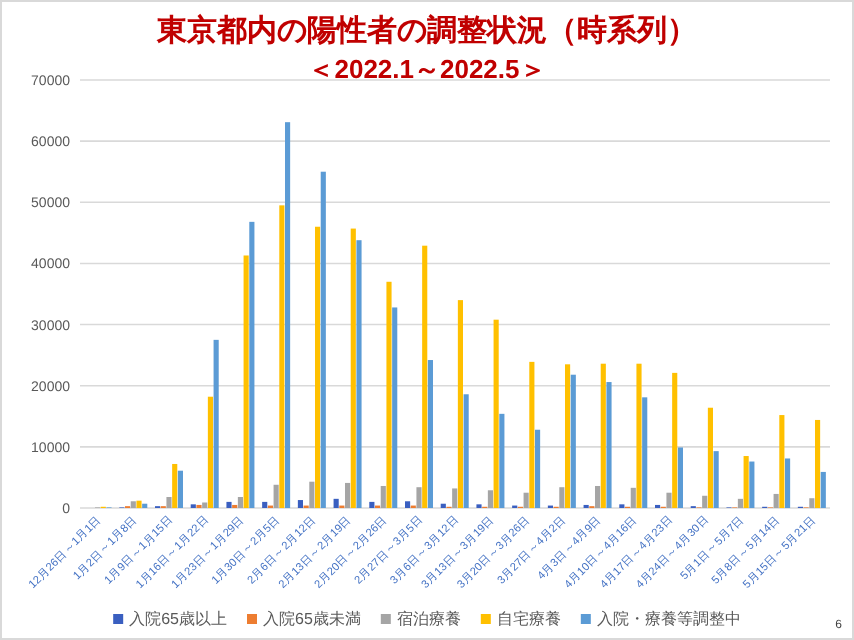  I want to click on chart-subtitle: ＜2022.1～2022.5＞, so click(427, 69).